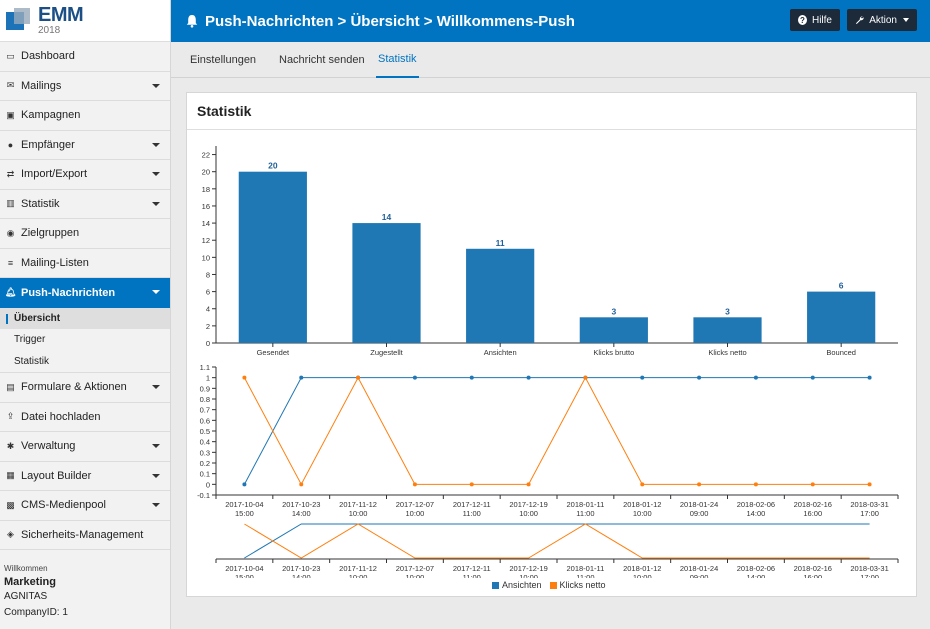 This screenshot has width=930, height=629. Describe the element at coordinates (322, 60) in the screenshot. I see `tab-nachricht-senden: Nachricht senden` at that location.